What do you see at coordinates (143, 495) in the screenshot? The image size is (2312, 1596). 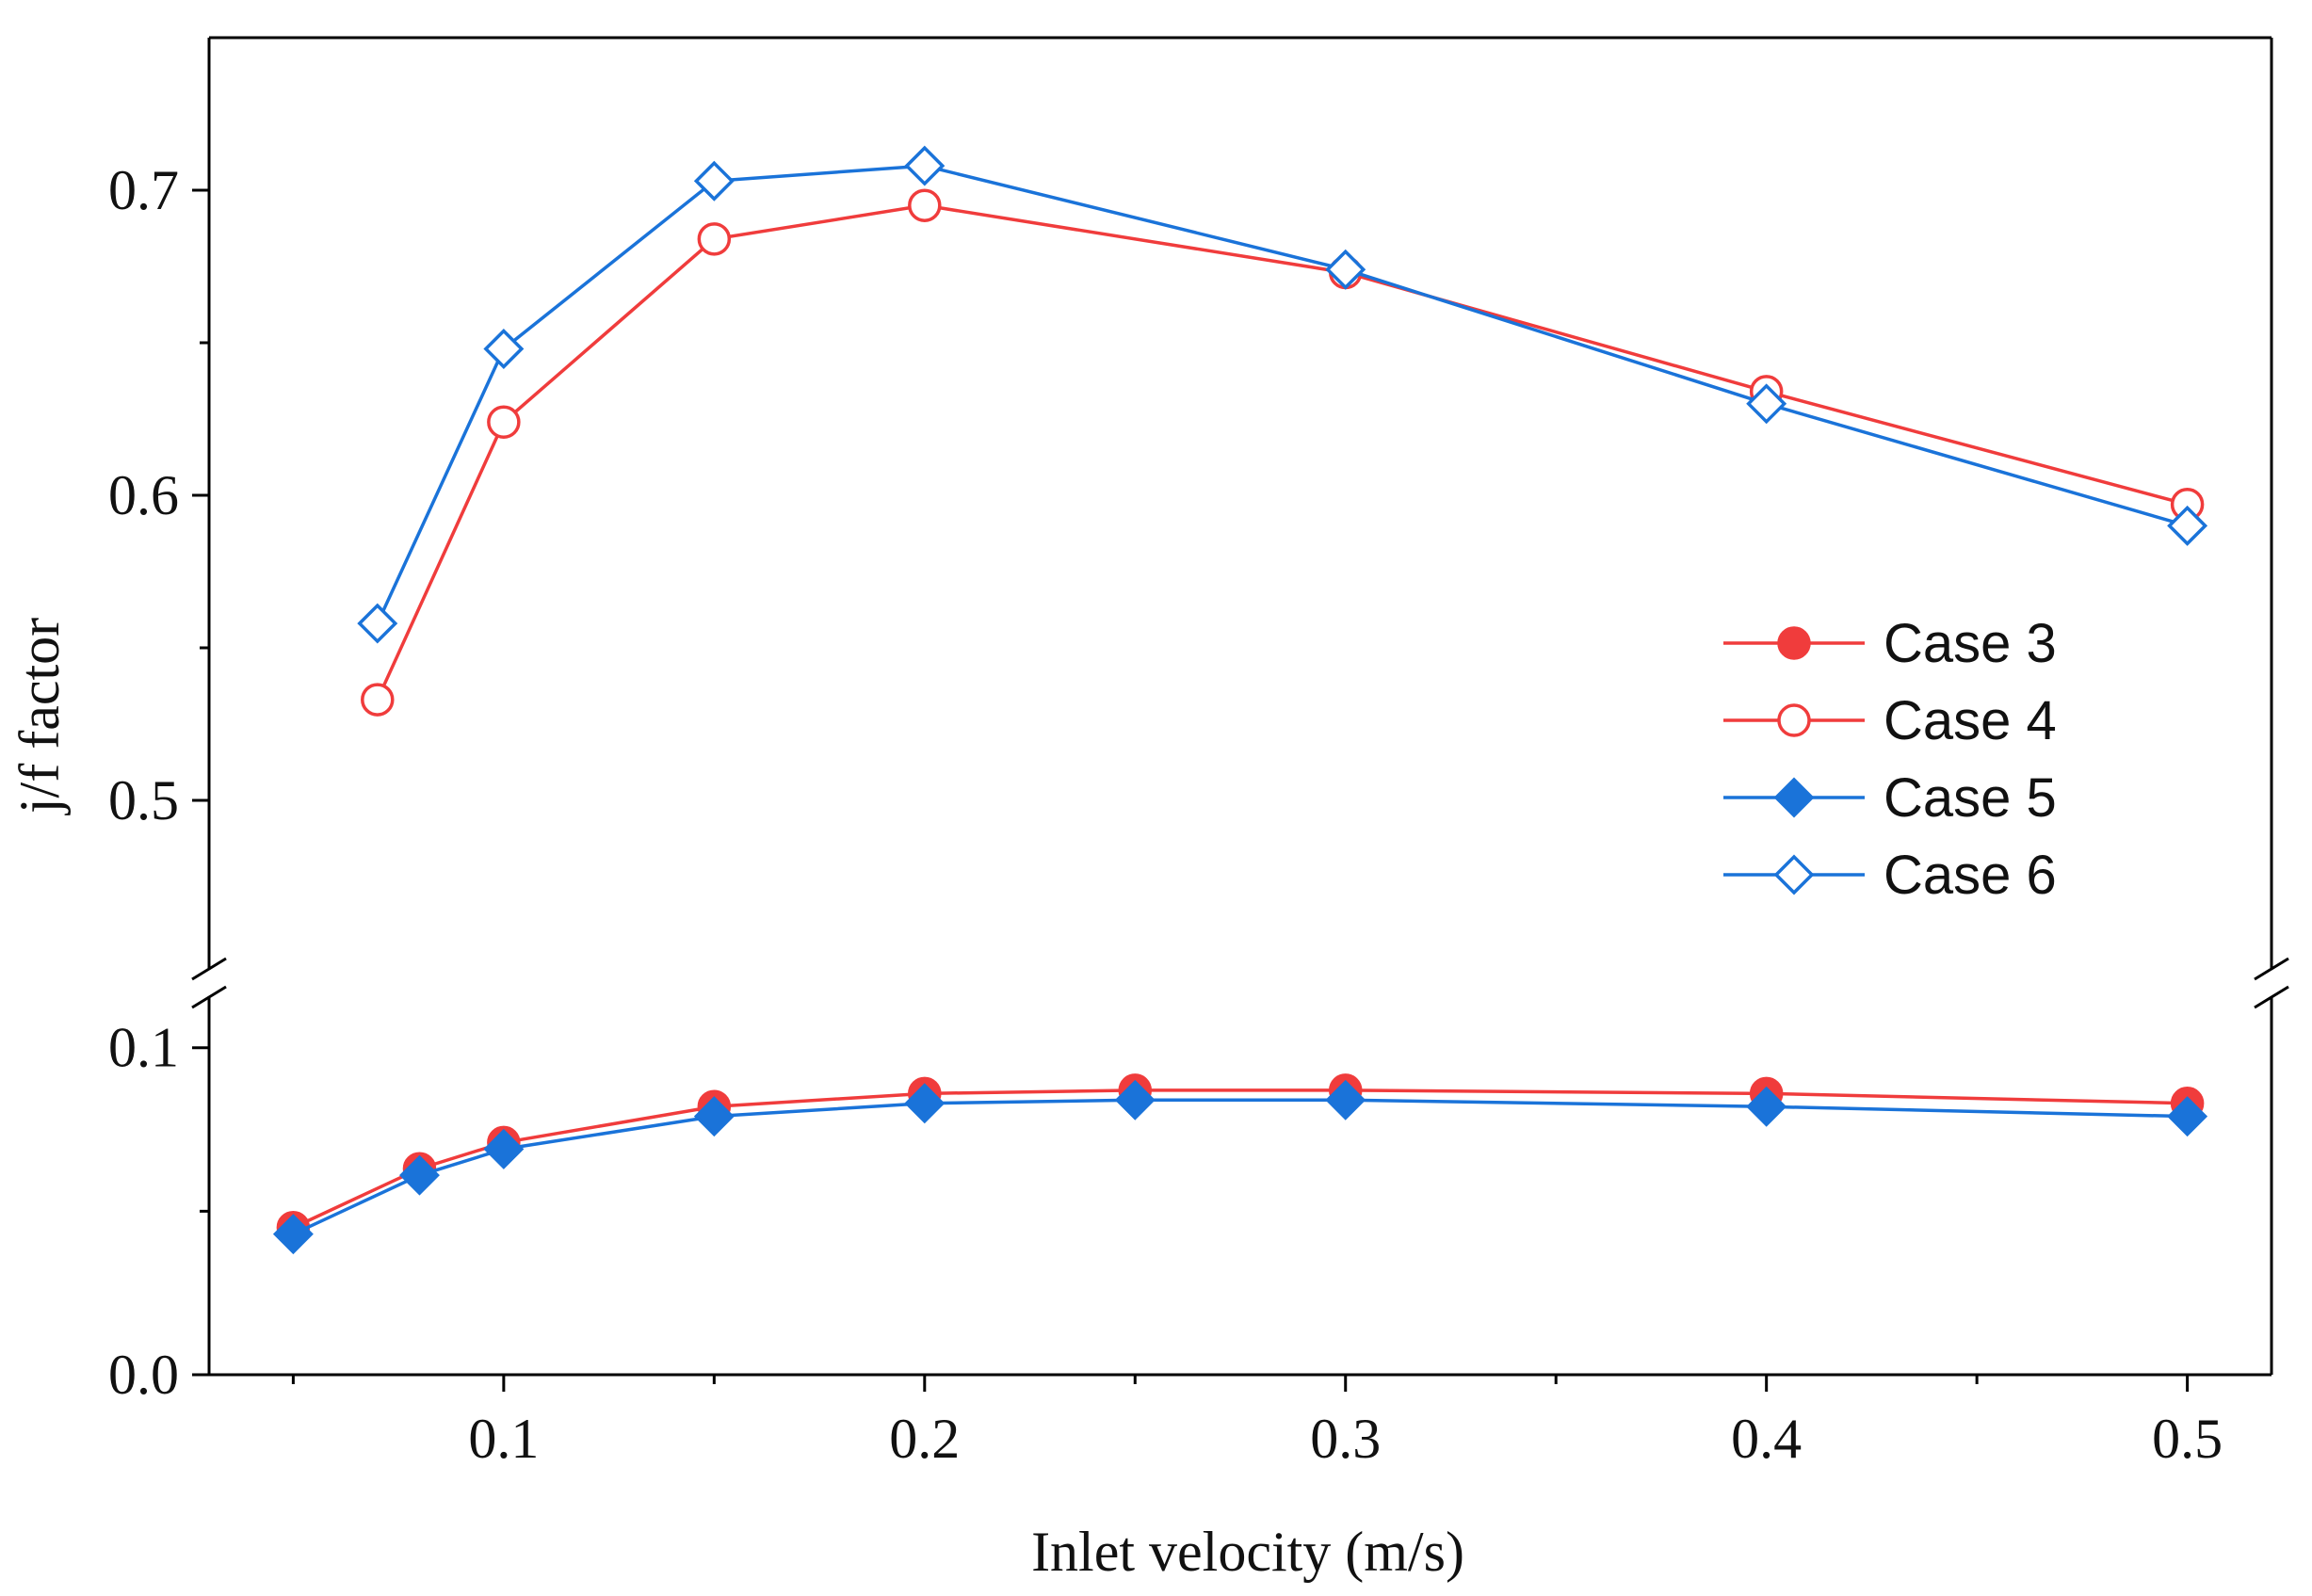 I see `y-tick-label: 0.6` at bounding box center [143, 495].